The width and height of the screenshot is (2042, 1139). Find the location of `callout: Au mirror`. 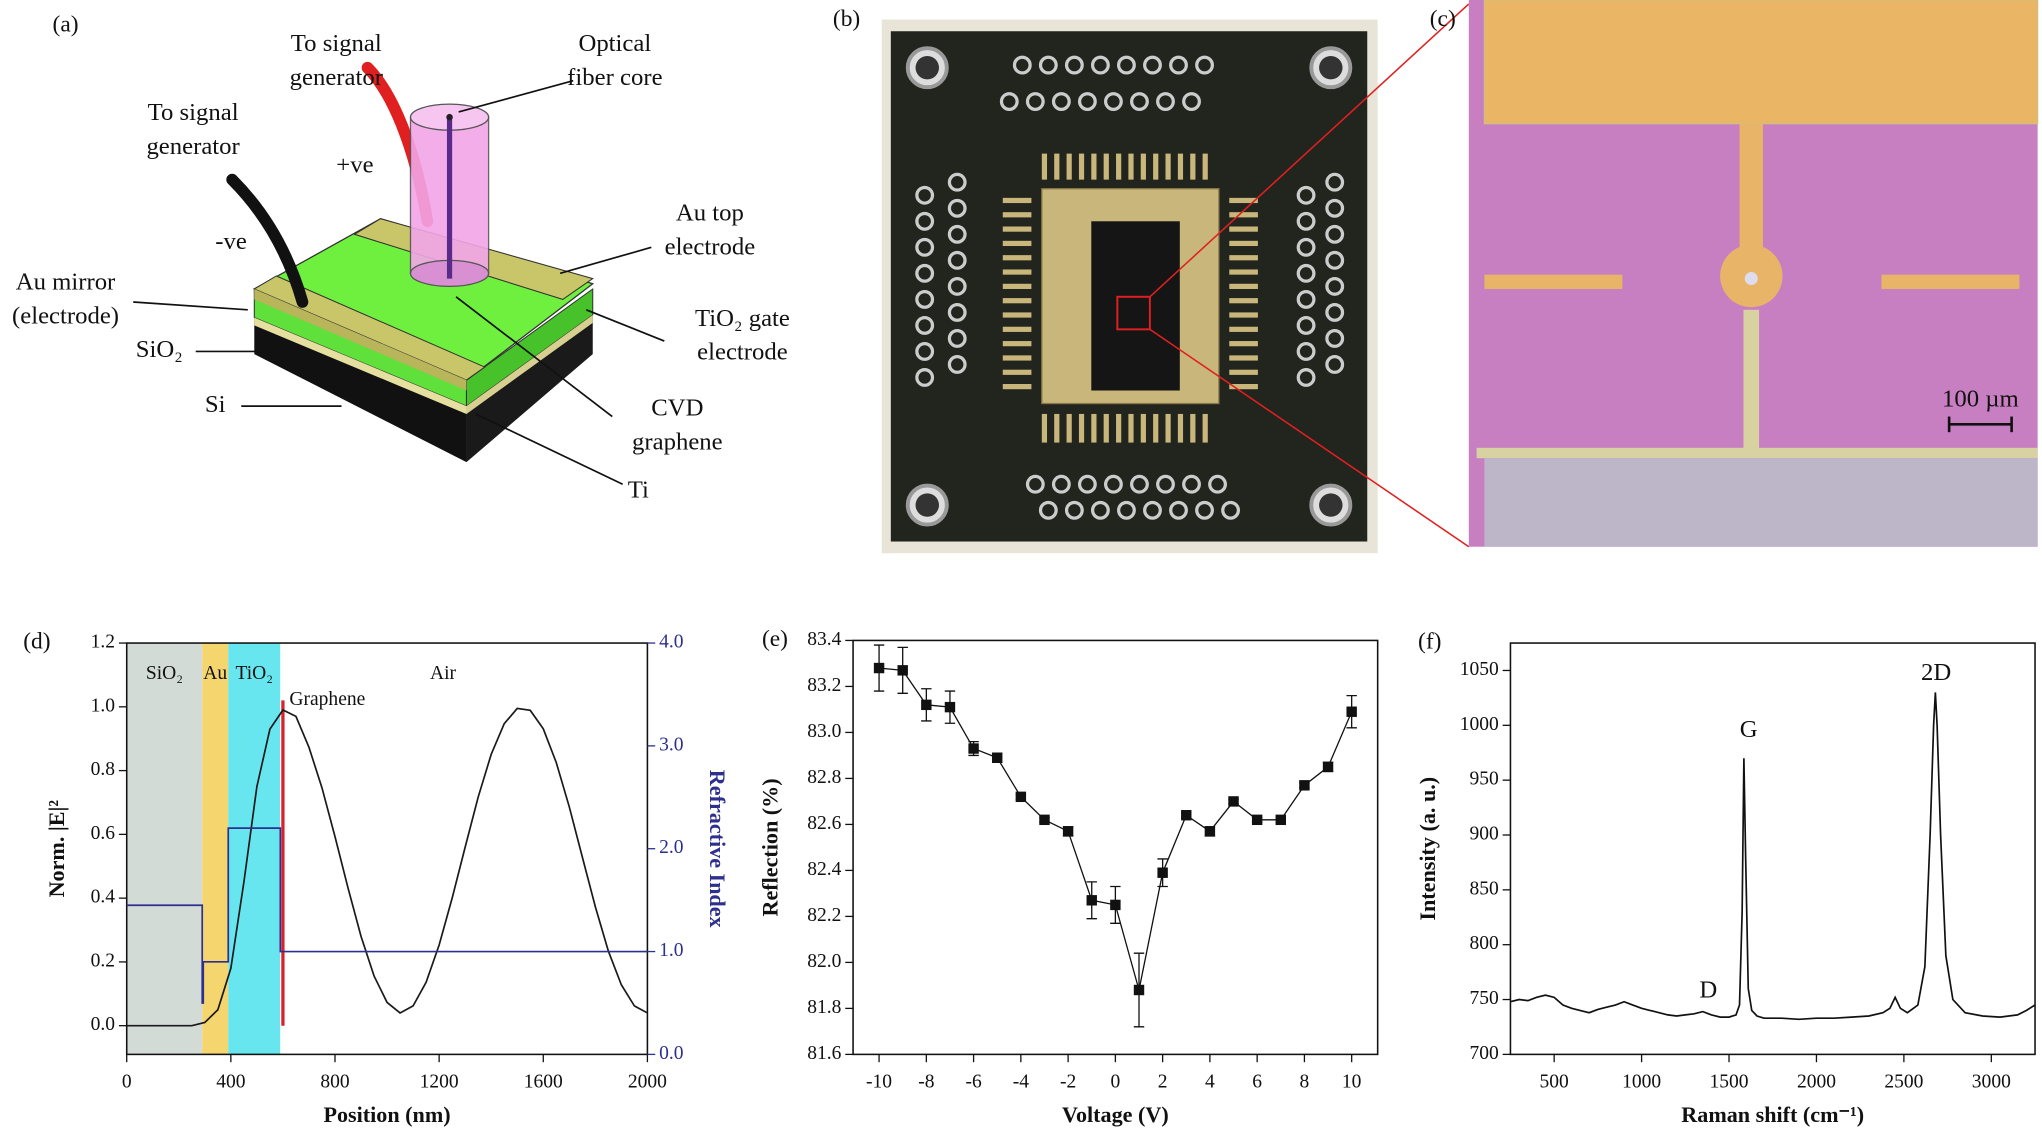

callout: Au mirror is located at coordinates (66, 281).